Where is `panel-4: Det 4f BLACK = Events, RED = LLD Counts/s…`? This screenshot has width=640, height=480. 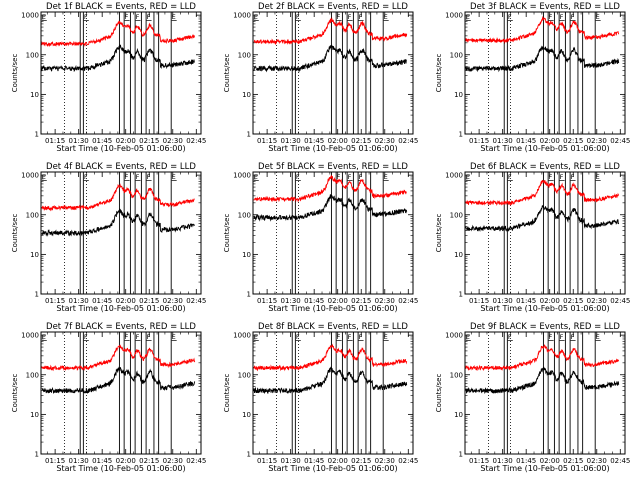
panel-4: Det 4f BLACK = Events, RED = LLD Counts/s… is located at coordinates (108, 237).